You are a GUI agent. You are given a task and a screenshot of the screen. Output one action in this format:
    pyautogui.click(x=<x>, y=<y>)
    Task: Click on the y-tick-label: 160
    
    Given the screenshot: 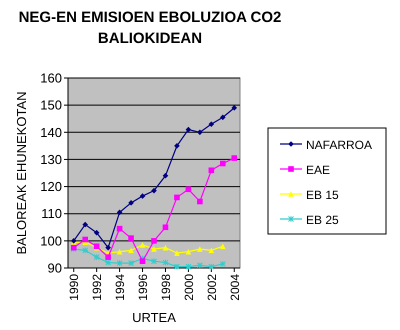 What is the action you would take?
    pyautogui.click(x=51, y=78)
    